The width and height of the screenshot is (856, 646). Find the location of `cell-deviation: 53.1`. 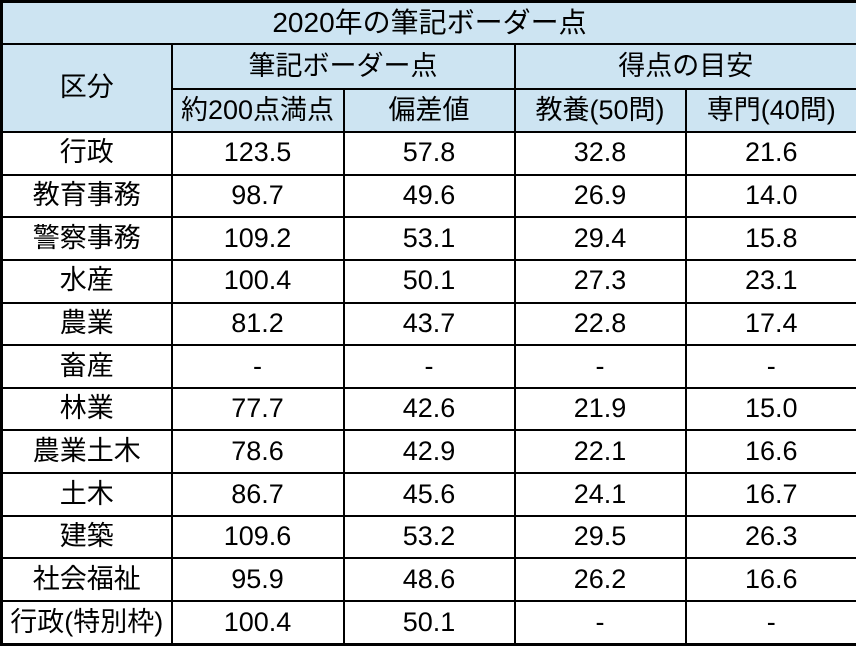

cell-deviation: 53.1 is located at coordinates (429, 238).